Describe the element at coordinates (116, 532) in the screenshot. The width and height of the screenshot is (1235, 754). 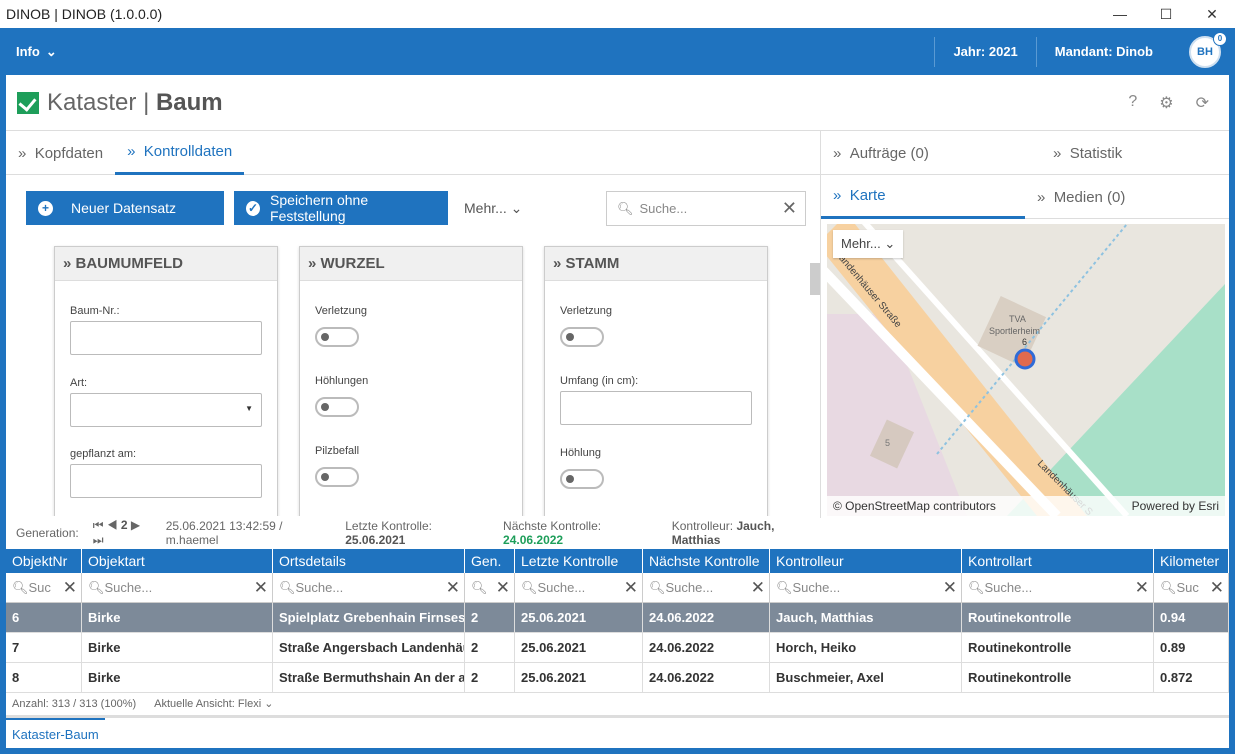
I see `generation-pager: ⏮ ◀ 2 ▶ ⏭` at that location.